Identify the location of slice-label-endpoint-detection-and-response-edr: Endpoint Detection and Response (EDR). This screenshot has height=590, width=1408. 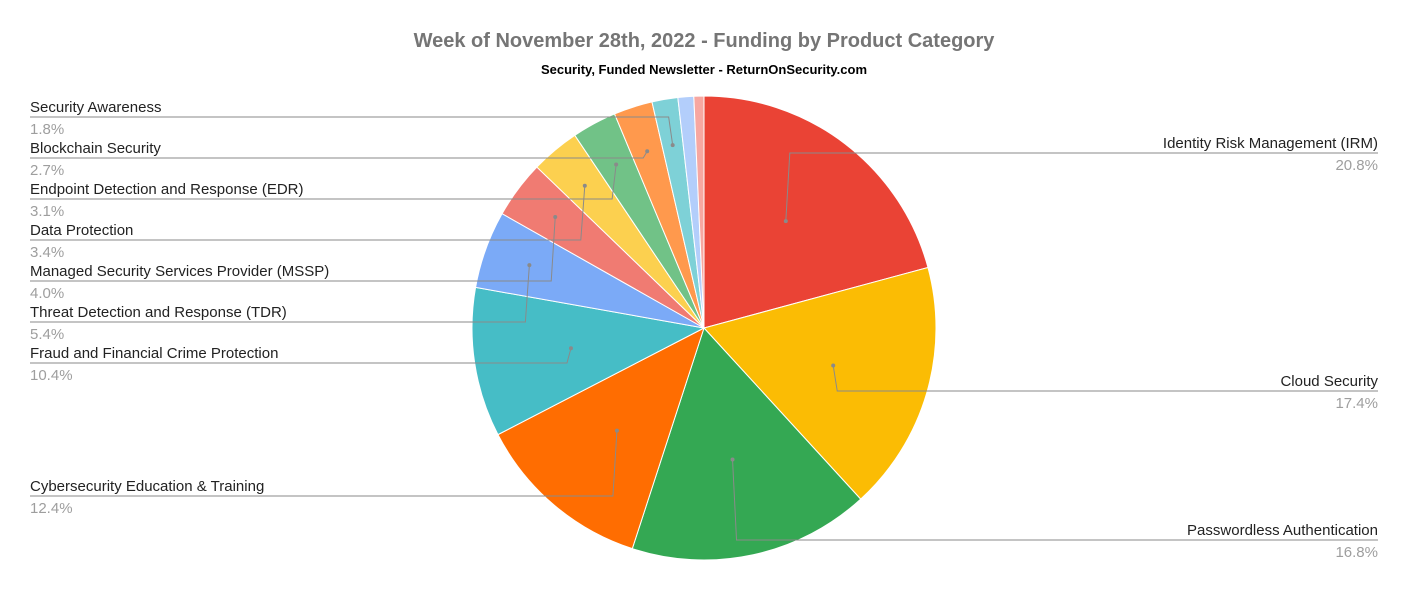
(167, 189).